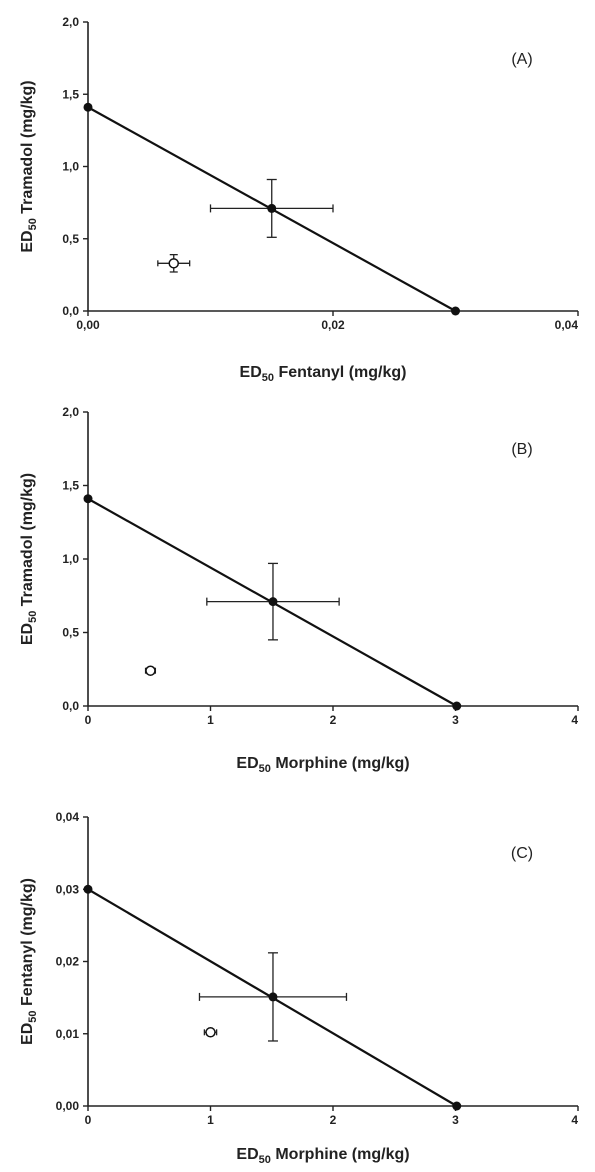 The image size is (595, 1172). What do you see at coordinates (68, 1034) in the screenshot?
I see `y-tick-label: 0,01` at bounding box center [68, 1034].